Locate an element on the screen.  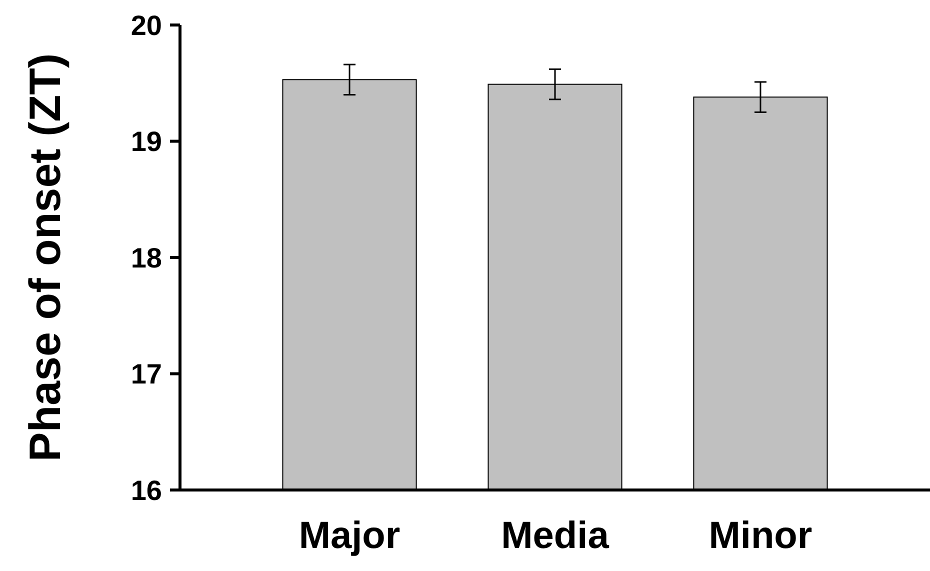
y-tick-label: 19 is located at coordinates (146, 142).